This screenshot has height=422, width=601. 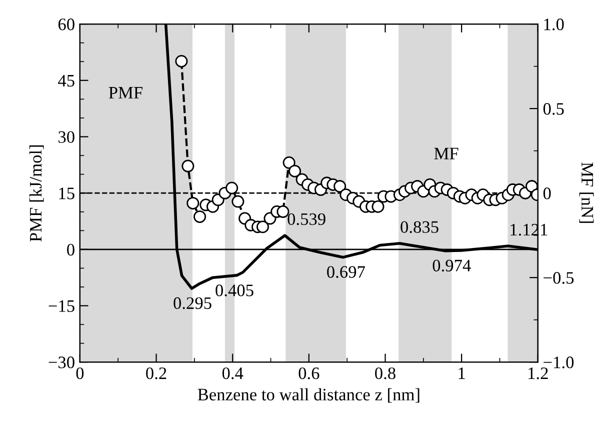 I want to click on y-tick-label: 0, so click(x=70, y=250).